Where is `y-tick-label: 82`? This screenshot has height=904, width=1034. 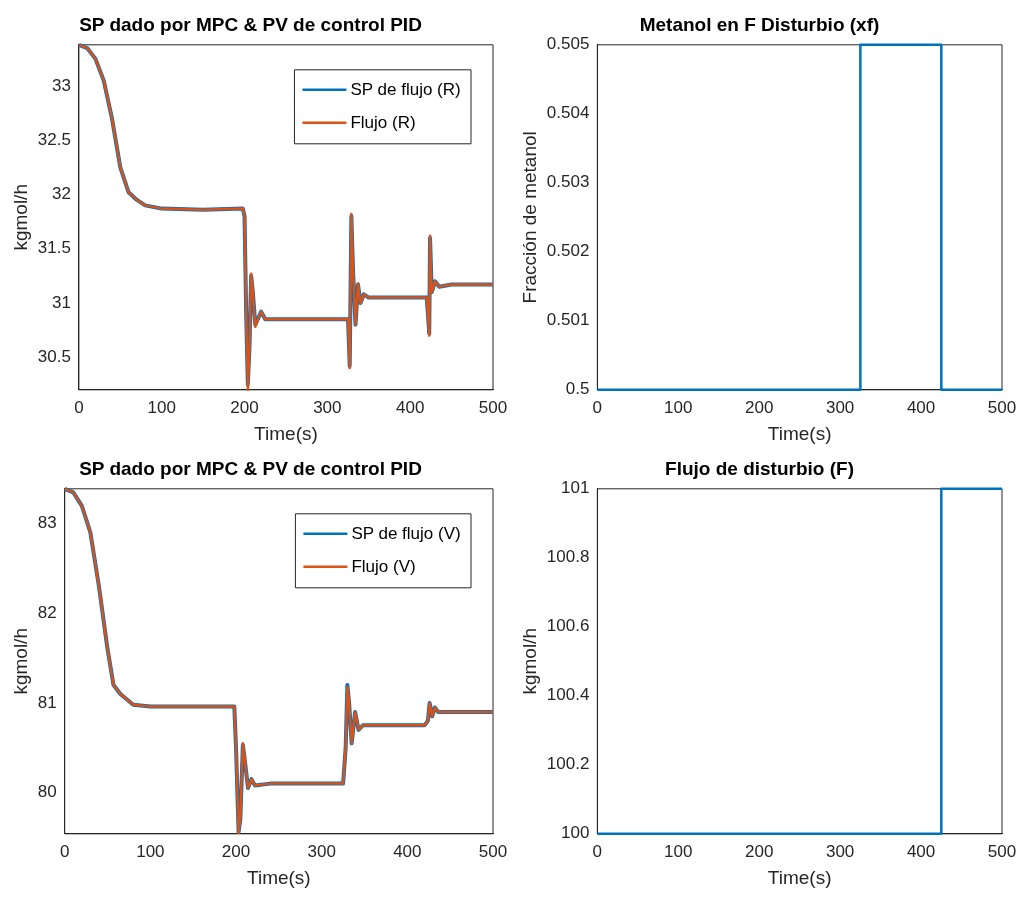 y-tick-label: 82 is located at coordinates (47, 613).